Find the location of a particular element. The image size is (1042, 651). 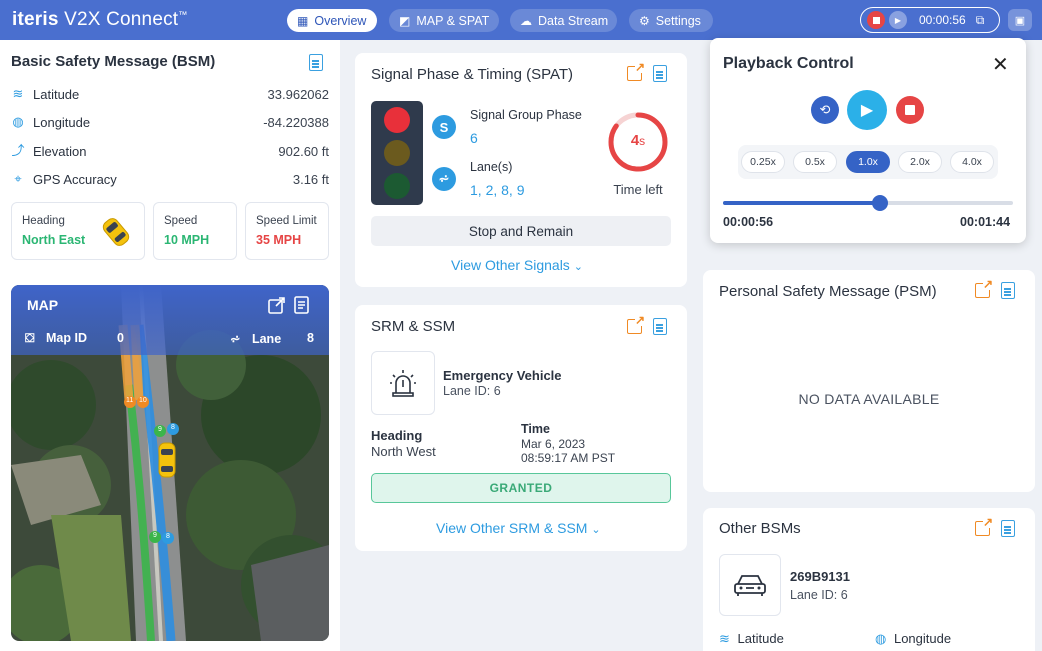

signal-group-badge: S is located at coordinates (444, 127).